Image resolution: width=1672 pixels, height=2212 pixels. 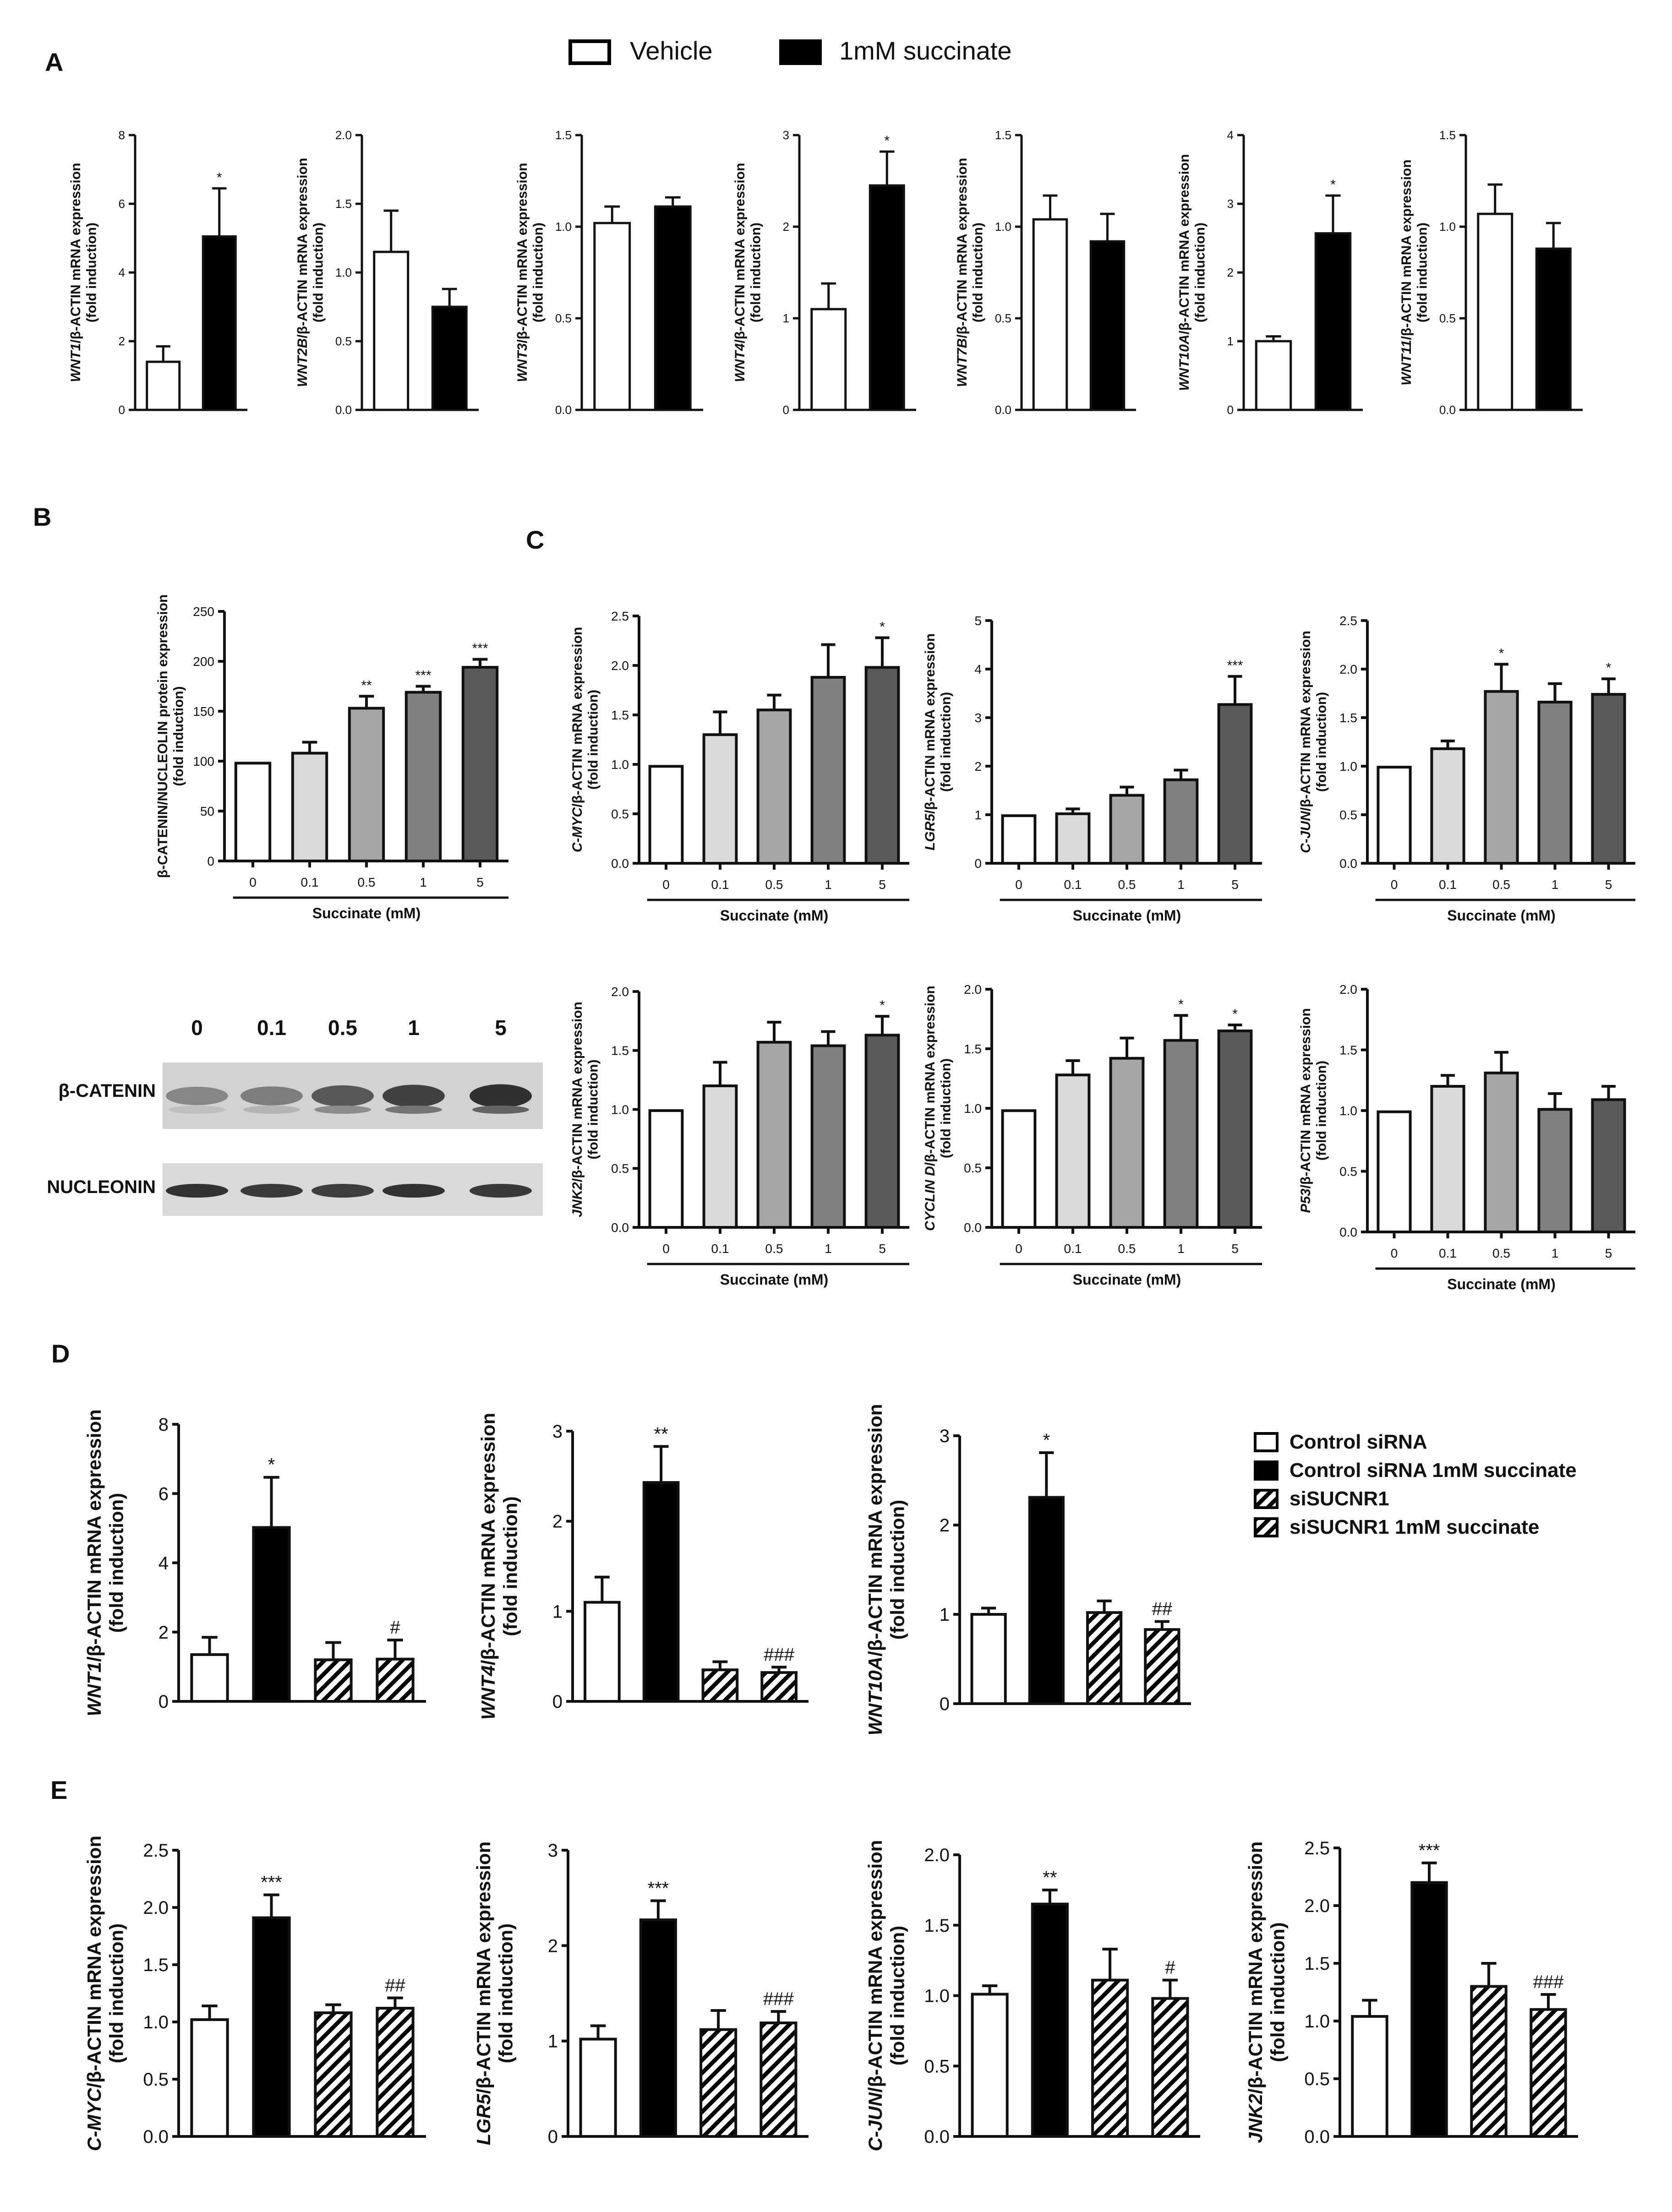 What do you see at coordinates (122, 135) in the screenshot?
I see `y-tick-label: 8` at bounding box center [122, 135].